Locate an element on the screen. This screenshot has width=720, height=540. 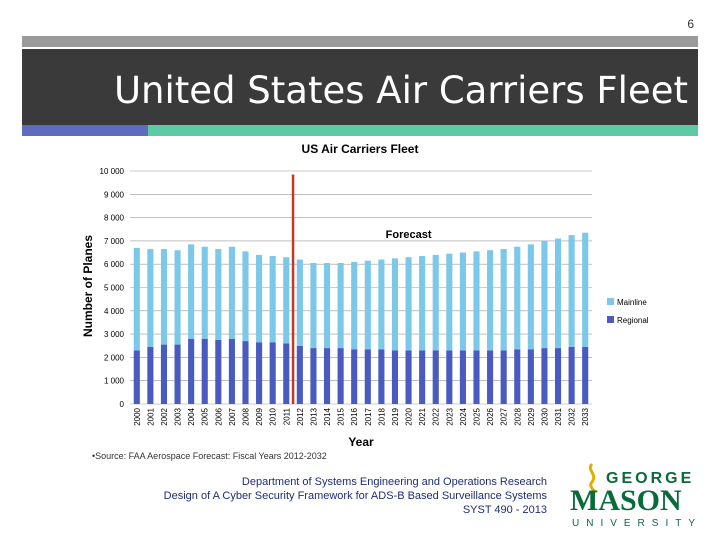
bar-regional-2021 is located at coordinates (422, 377).